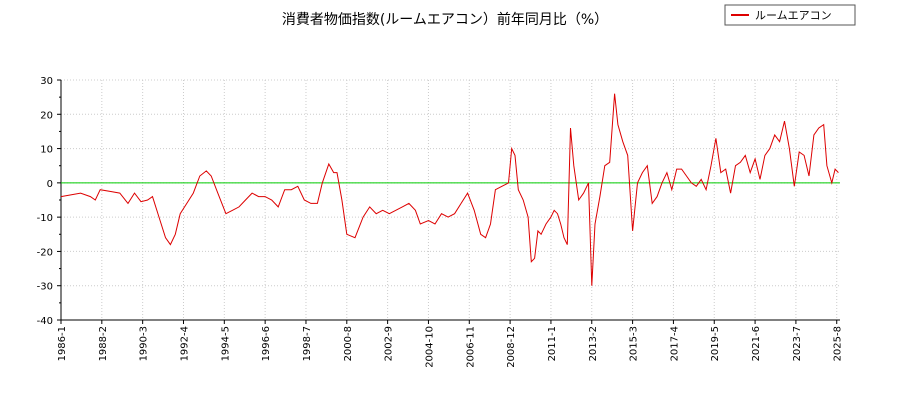  Describe the element at coordinates (552, 343) in the screenshot. I see `x-tick-label: 2011-1` at that location.